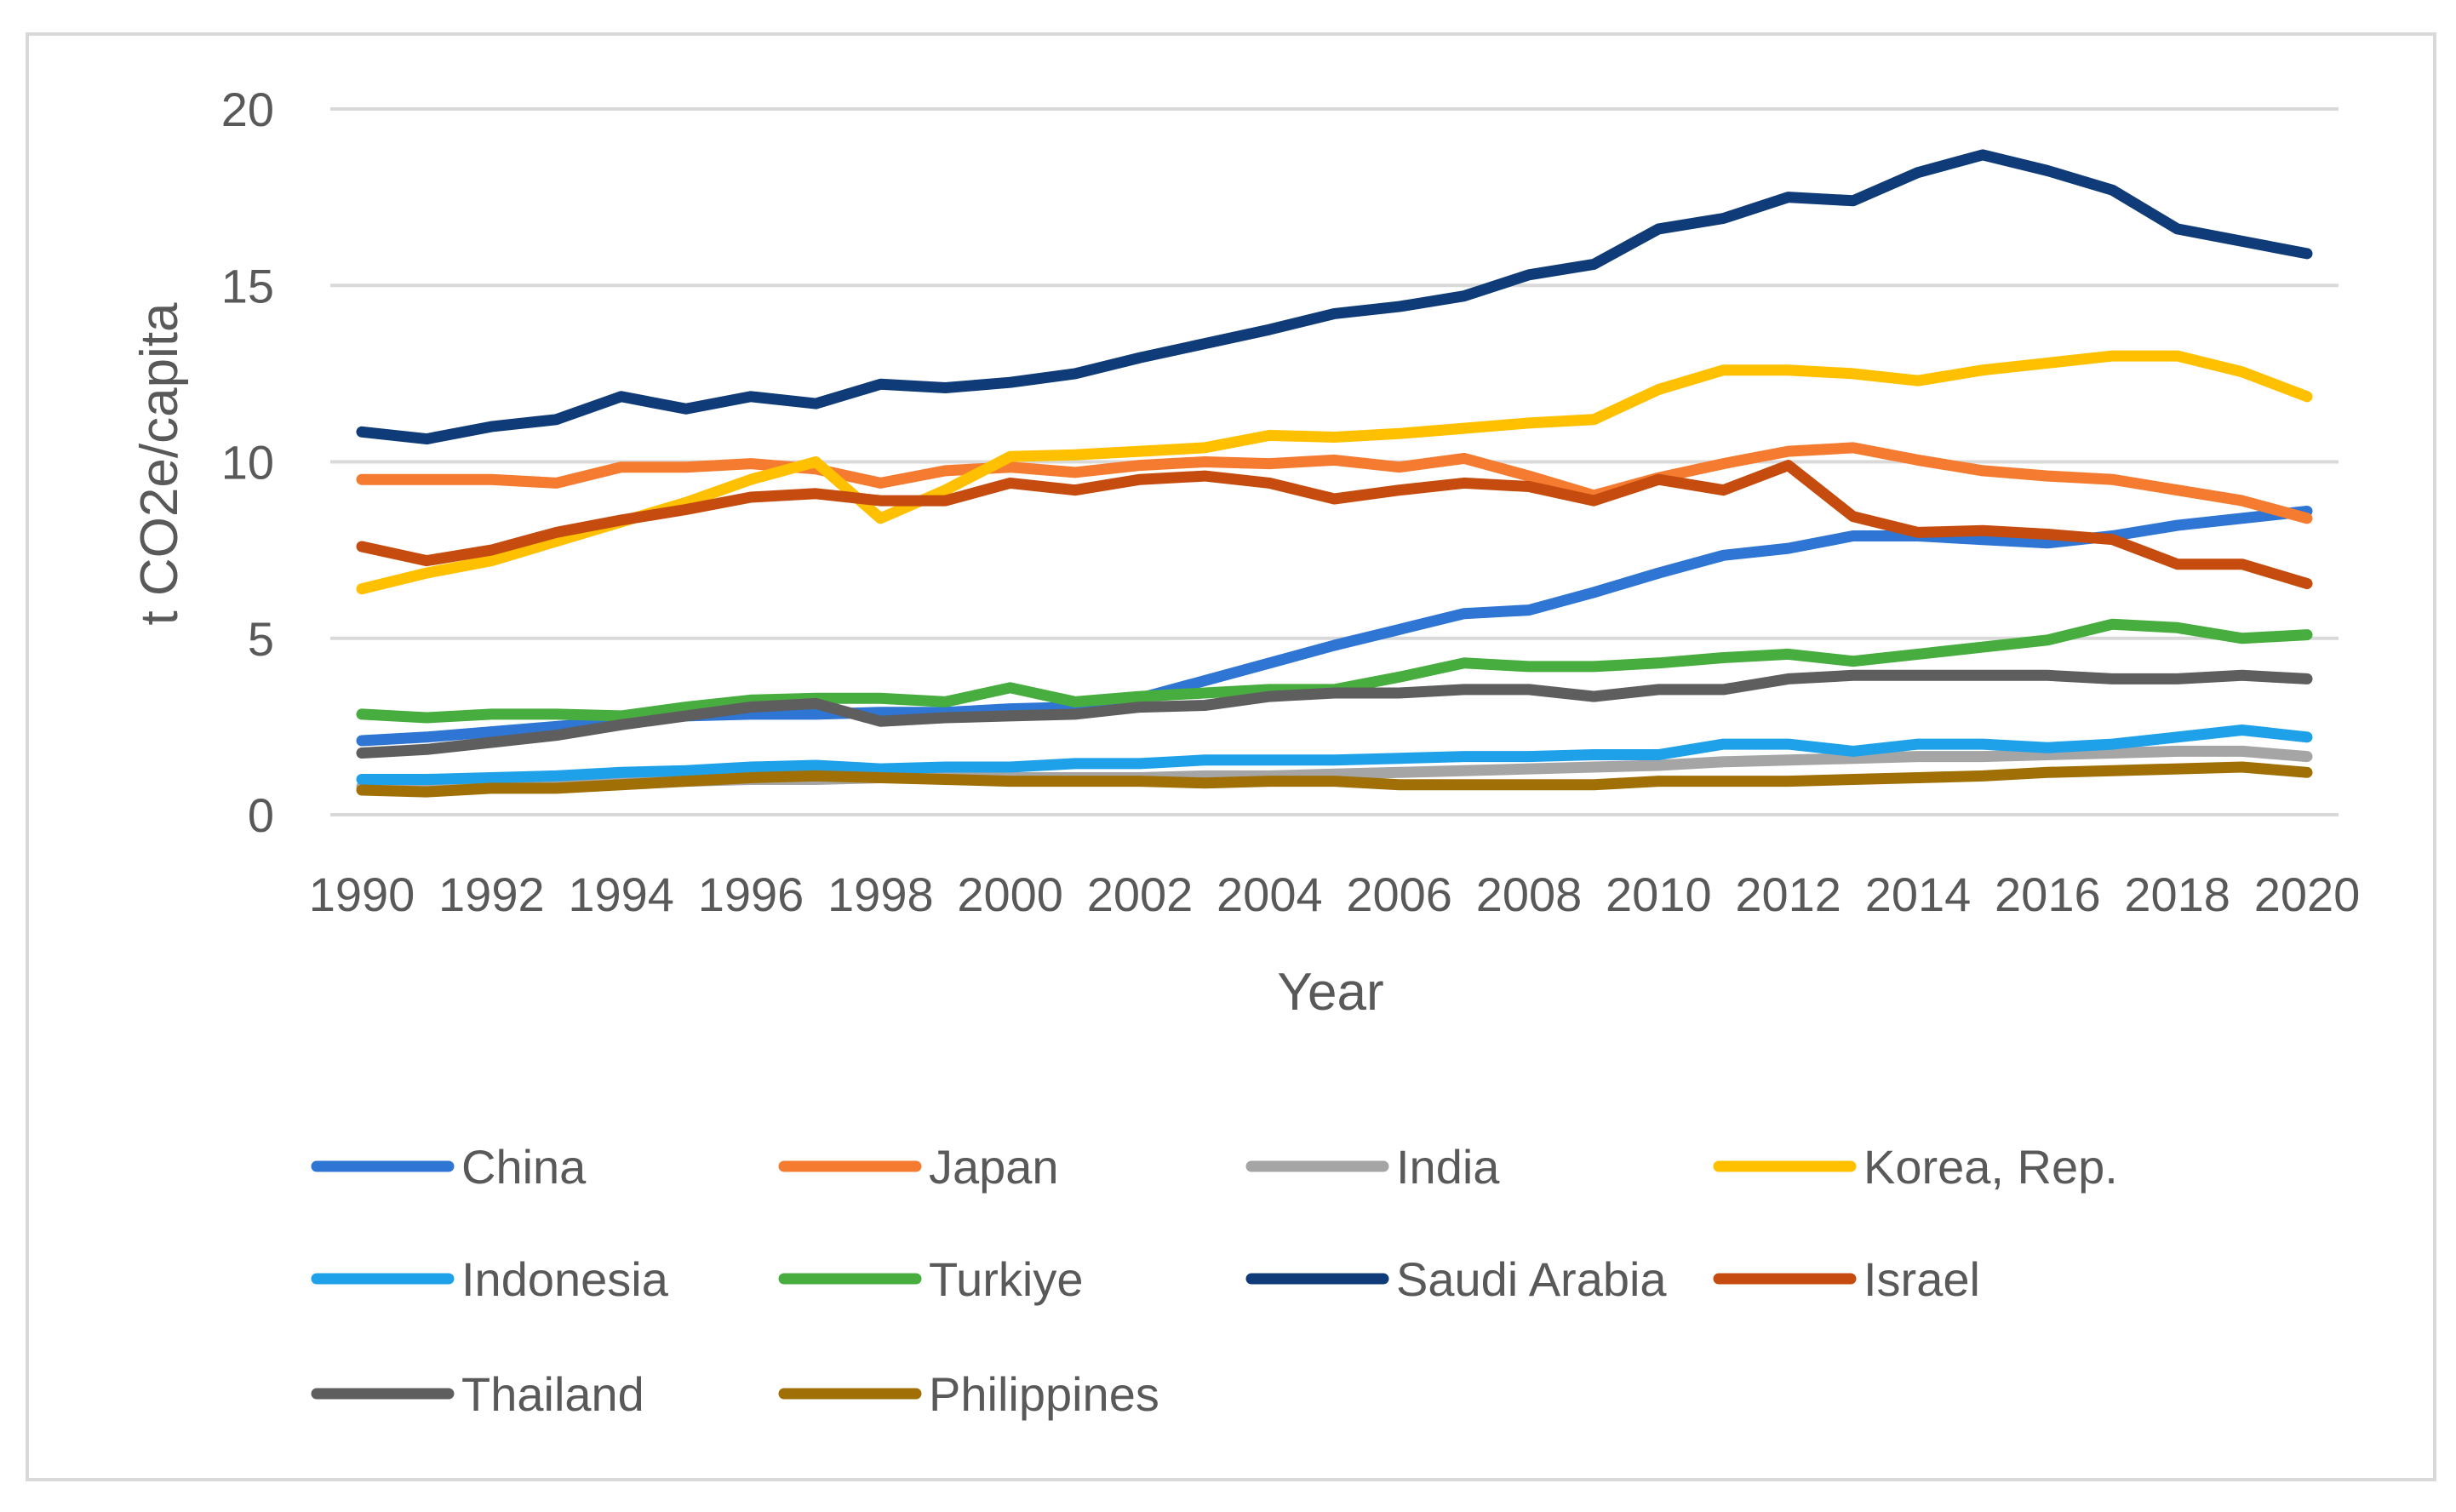 The width and height of the screenshot is (2456, 1512). What do you see at coordinates (247, 285) in the screenshot?
I see `y-tick-label: 15` at bounding box center [247, 285].